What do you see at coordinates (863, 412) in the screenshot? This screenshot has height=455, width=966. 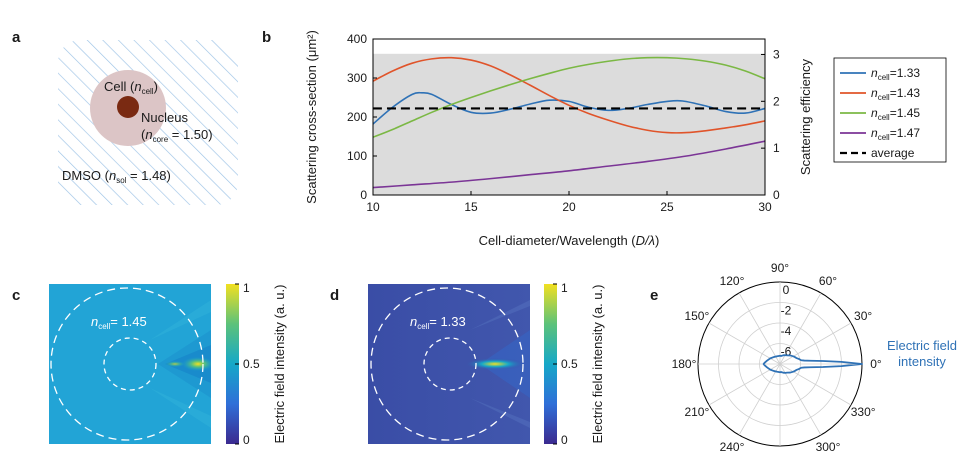 I see `polar-angle-label: 330°` at bounding box center [863, 412].